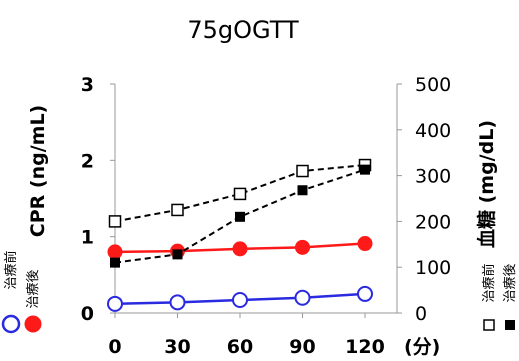 This screenshot has width=519, height=361. Describe the element at coordinates (33, 288) in the screenshot. I see `legend-cpr-after-label: 治療後` at that location.